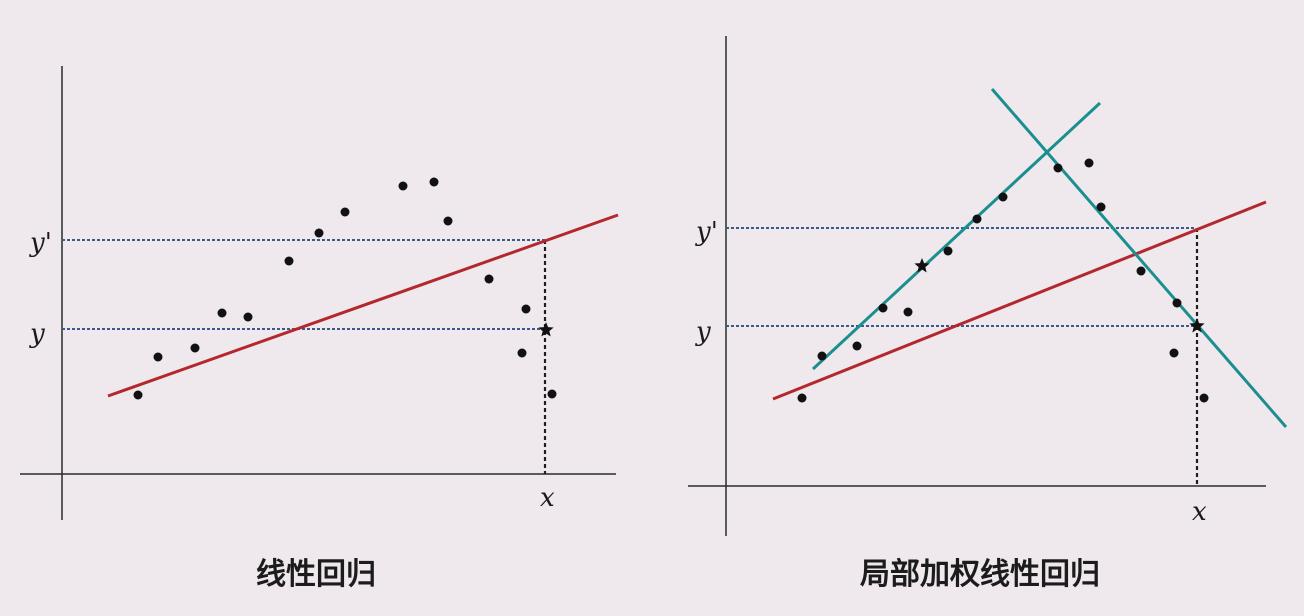 The image size is (1304, 616). What do you see at coordinates (1199, 512) in the screenshot?
I see `right-x-label: x` at bounding box center [1199, 512].